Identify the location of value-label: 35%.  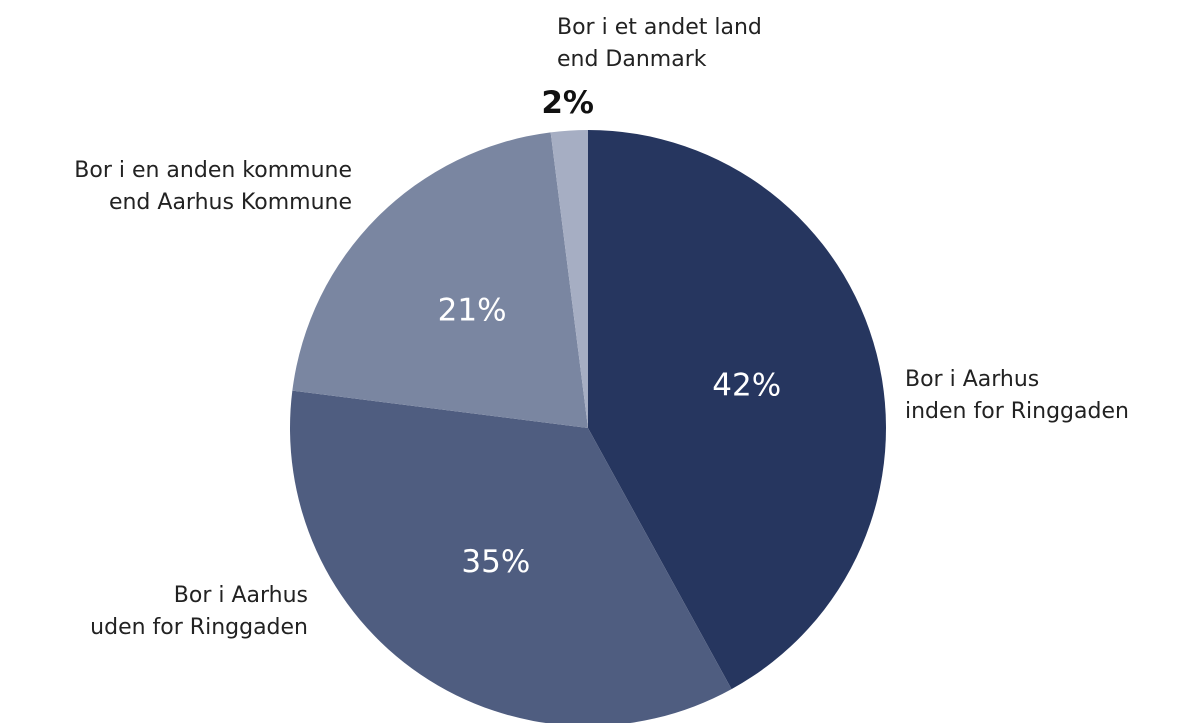
(495, 562).